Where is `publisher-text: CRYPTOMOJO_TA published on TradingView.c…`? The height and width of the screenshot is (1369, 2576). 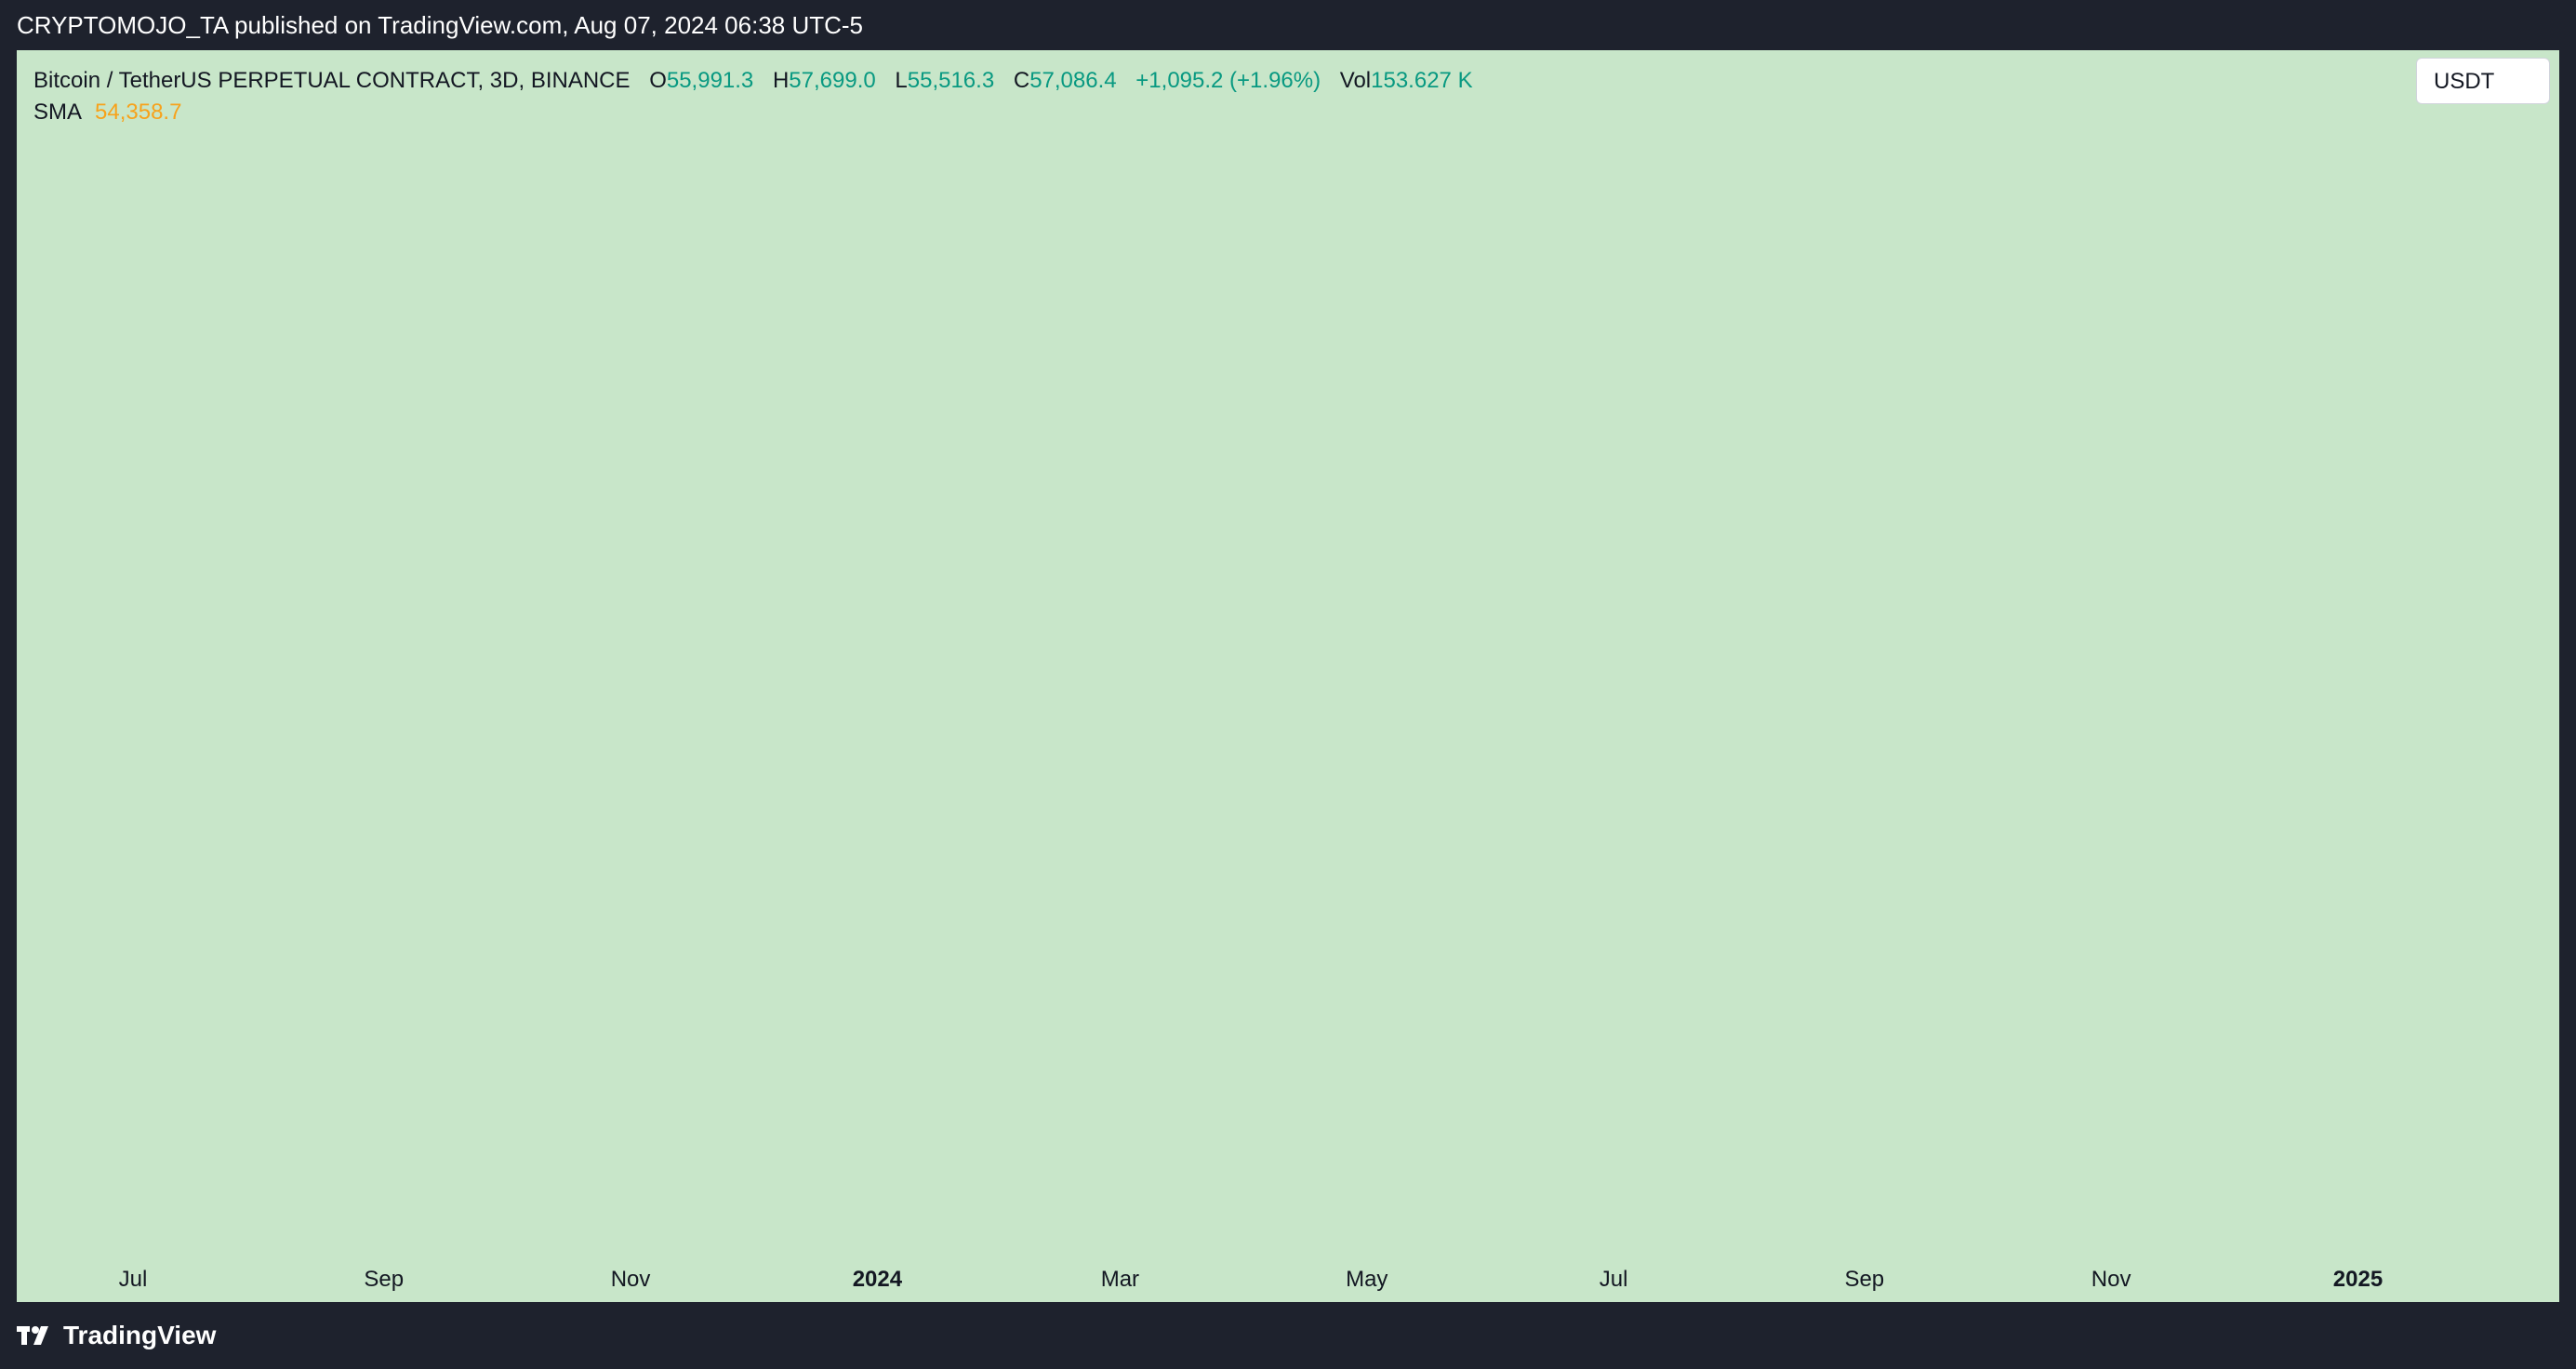
publisher-text: CRYPTOMOJO_TA published on TradingView.c… is located at coordinates (440, 25).